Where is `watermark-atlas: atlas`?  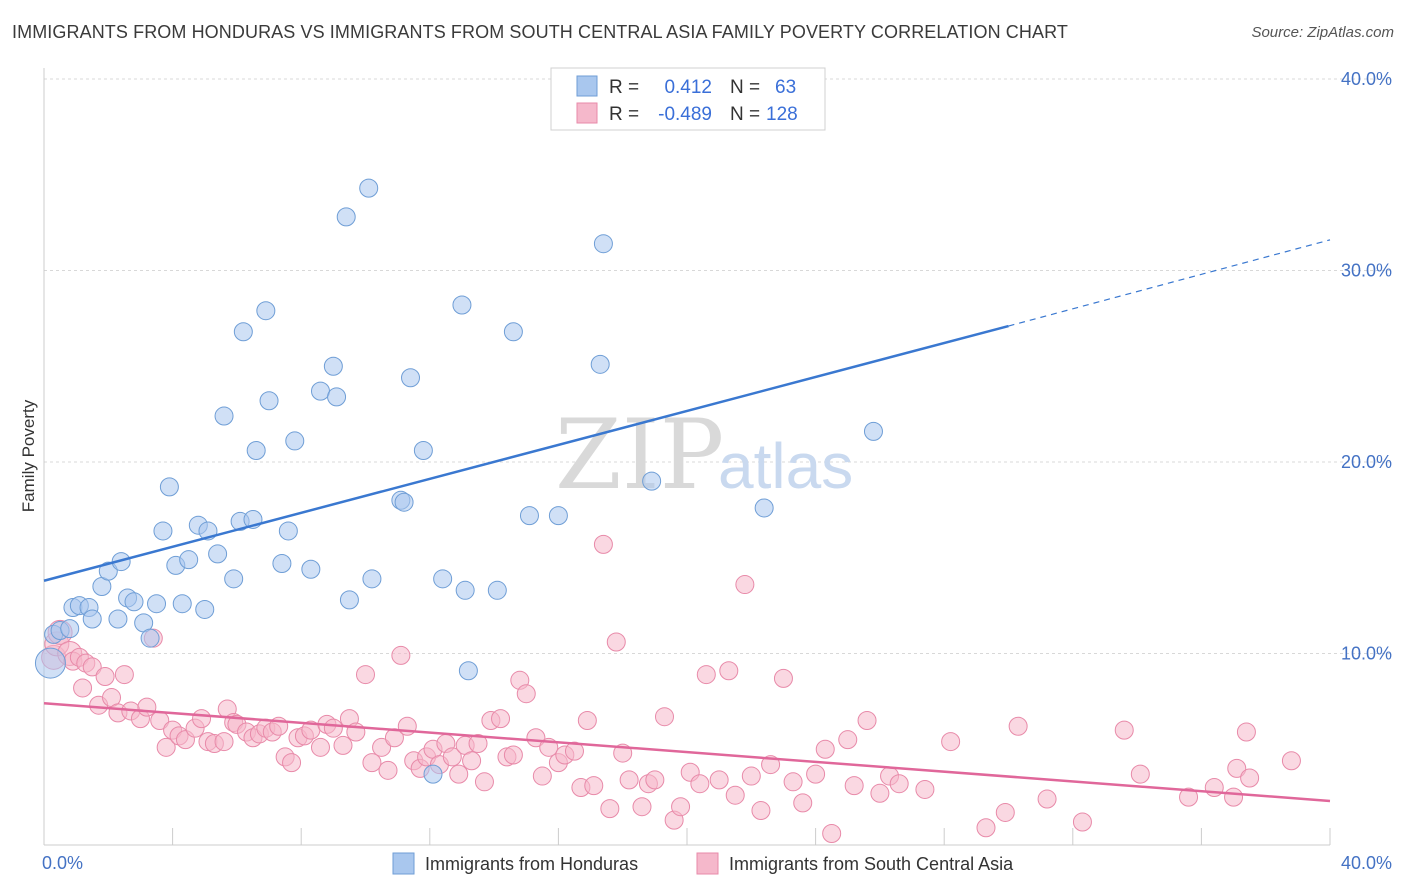 watermark-atlas: atlas is located at coordinates (785, 466).